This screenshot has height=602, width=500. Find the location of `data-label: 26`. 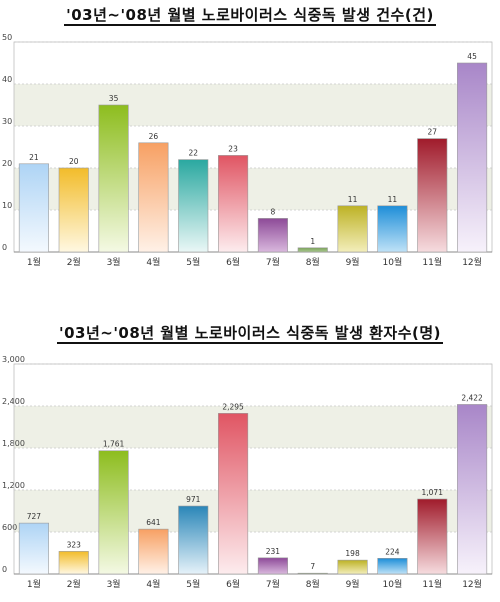

data-label: 26 is located at coordinates (154, 136).